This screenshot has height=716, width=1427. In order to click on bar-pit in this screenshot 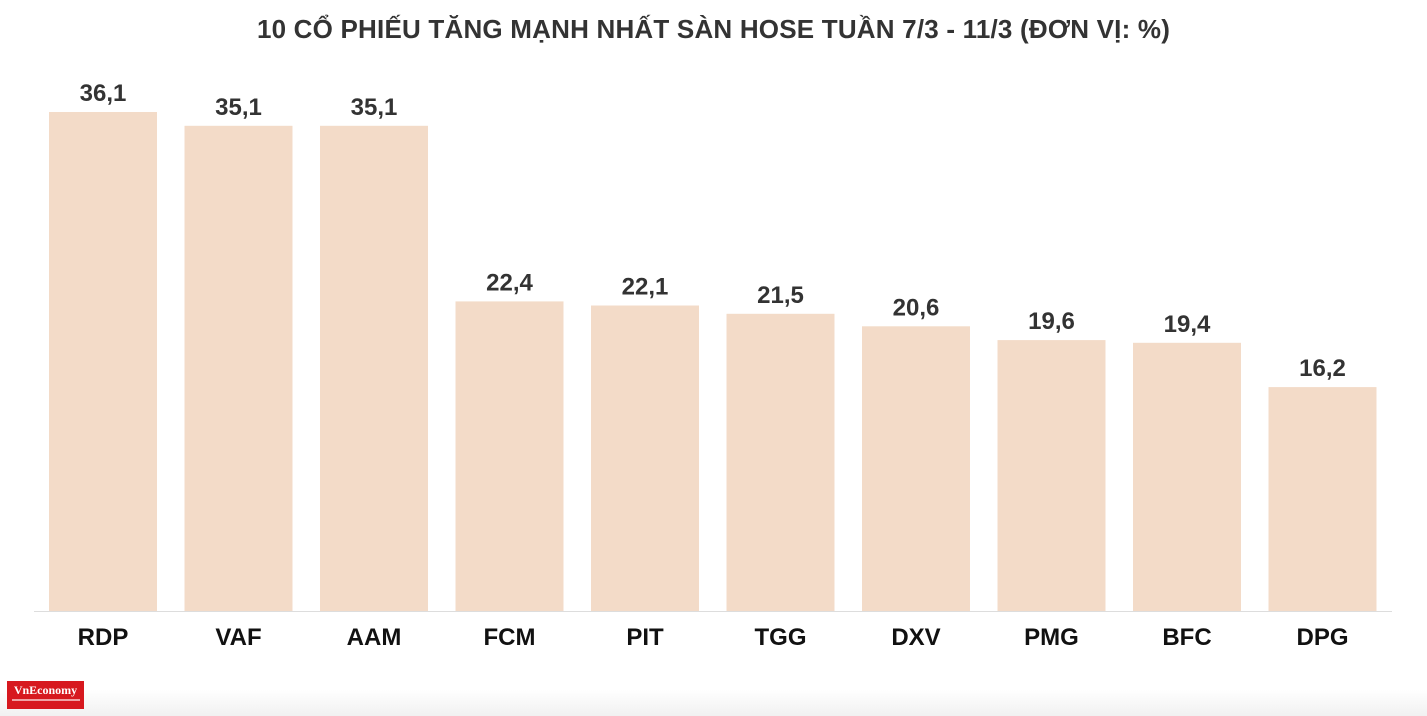, I will do `click(645, 458)`.